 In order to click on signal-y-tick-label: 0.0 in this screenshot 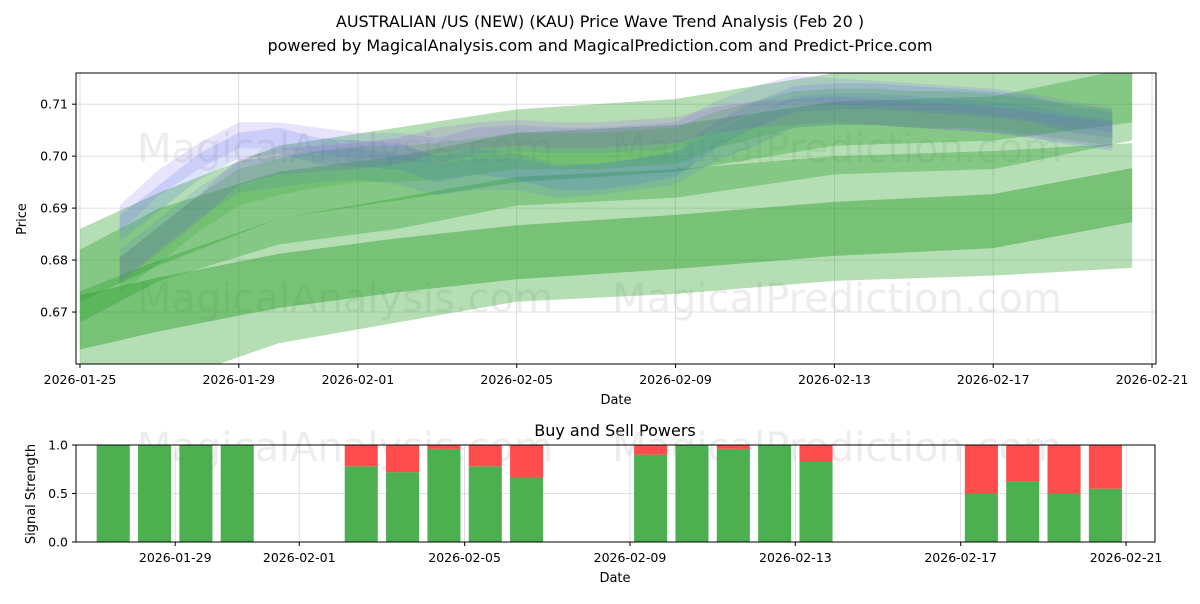, I will do `click(58, 542)`.